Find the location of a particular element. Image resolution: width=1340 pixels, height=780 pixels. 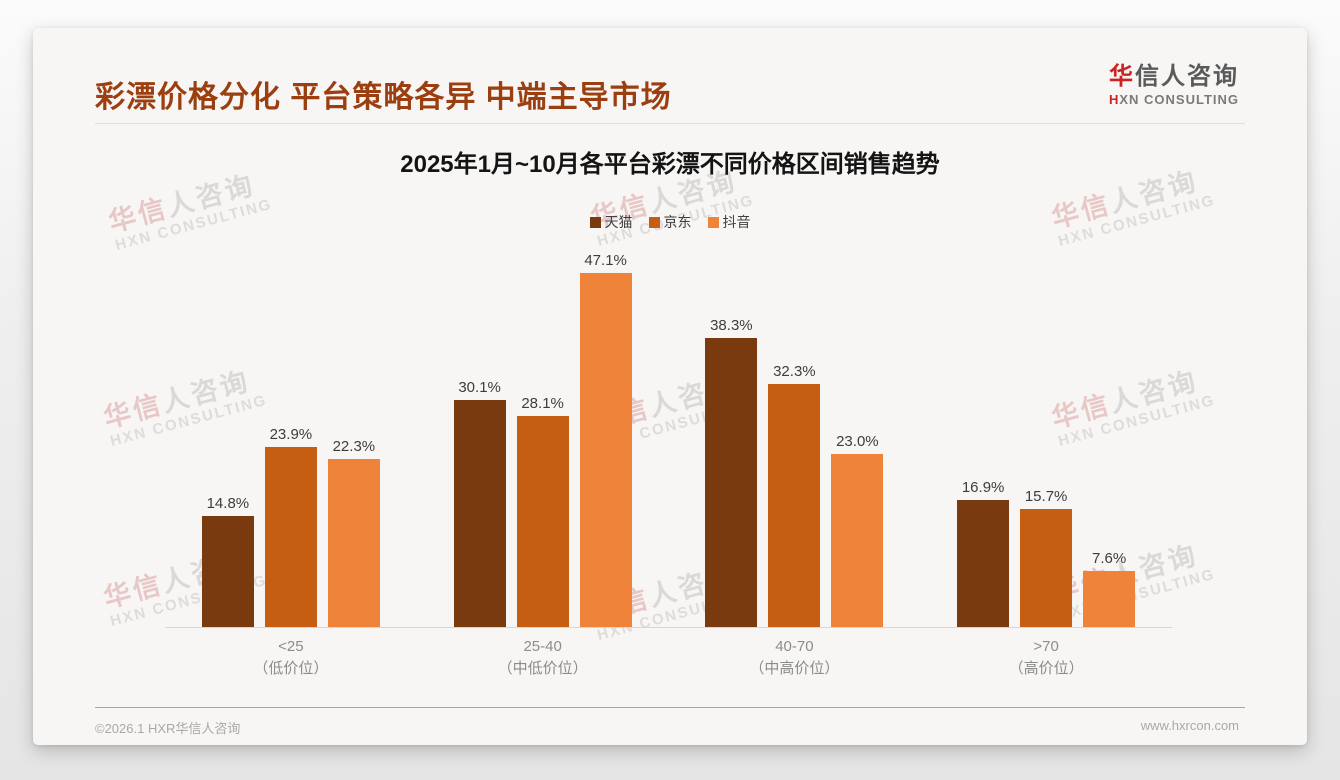

bar-value-label: 38.3% is located at coordinates (731, 326).